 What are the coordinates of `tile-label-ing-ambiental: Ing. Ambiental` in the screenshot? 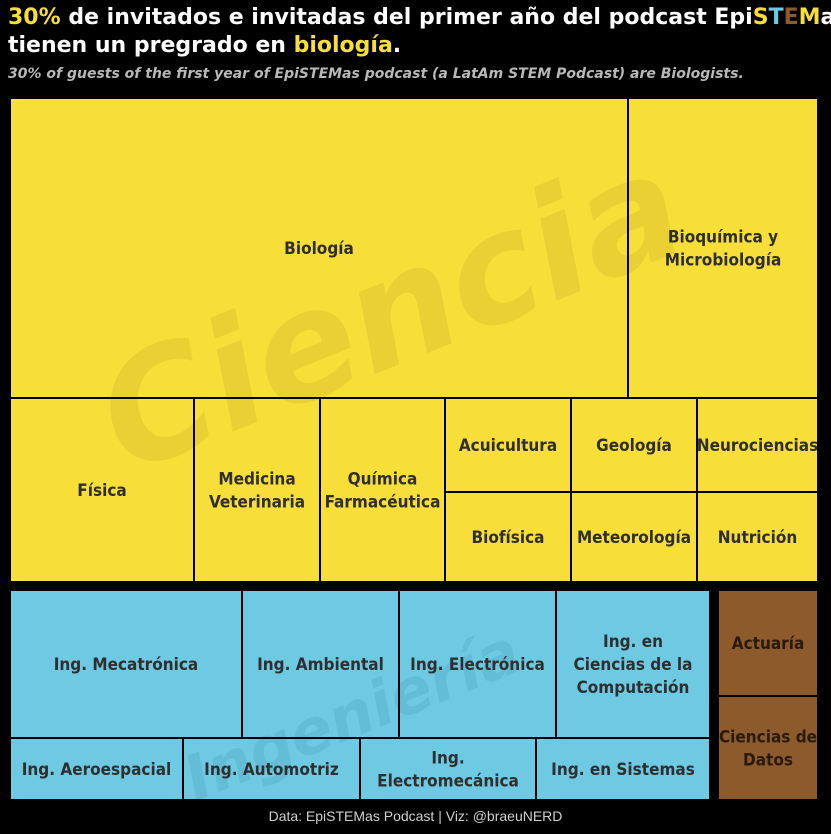 It's located at (320, 665).